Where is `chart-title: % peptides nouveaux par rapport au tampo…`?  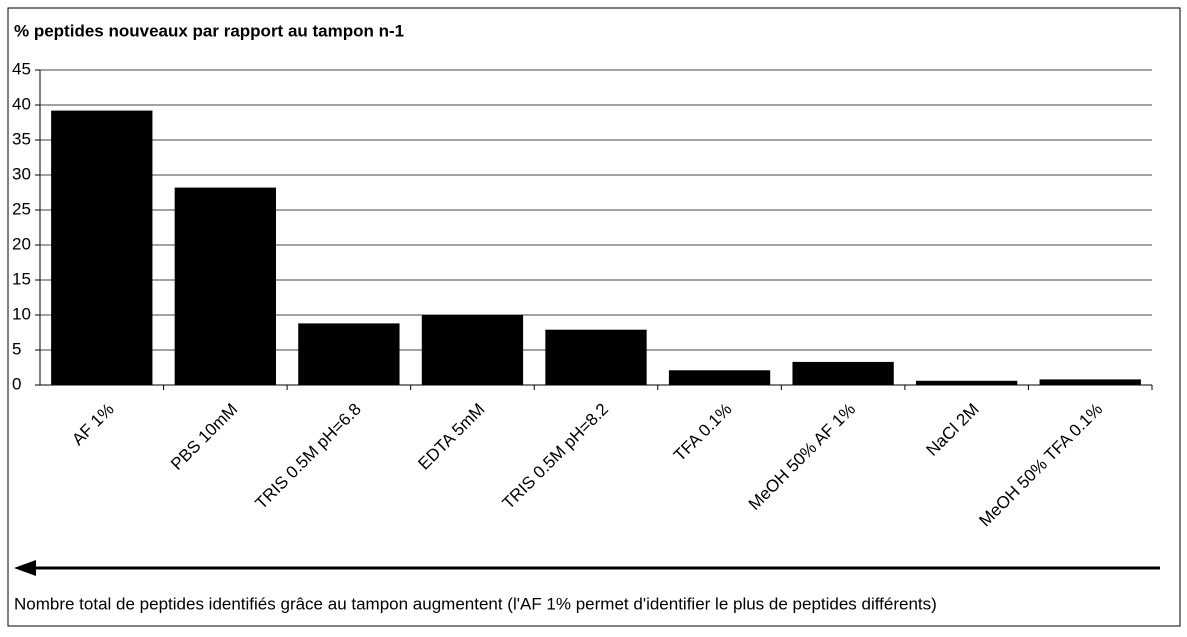
chart-title: % peptides nouveaux par rapport au tampo… is located at coordinates (209, 30).